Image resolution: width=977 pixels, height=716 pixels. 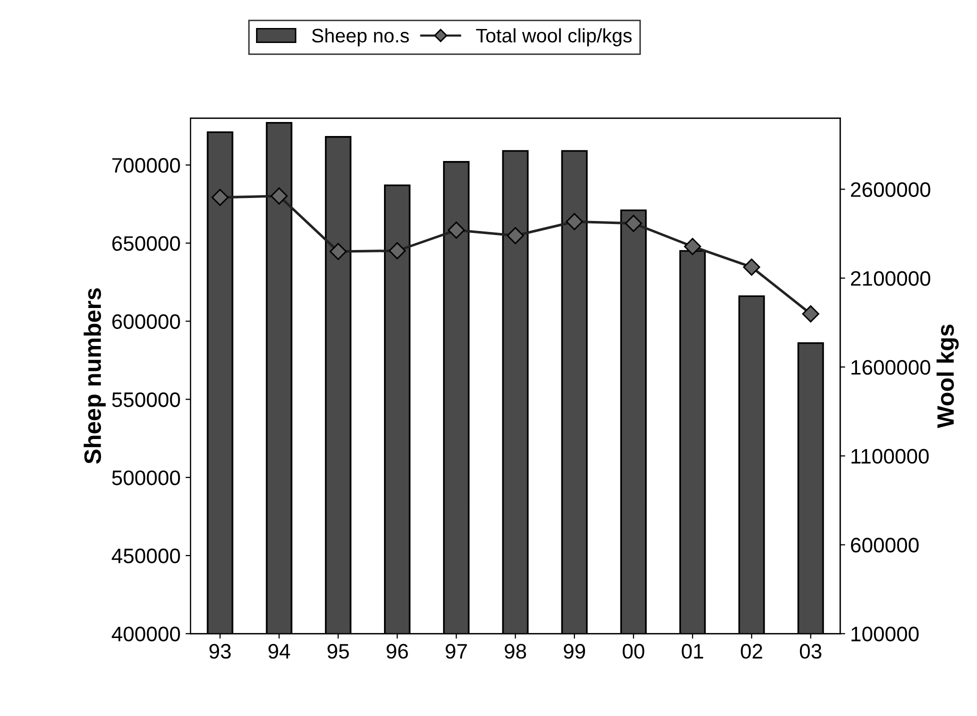 I want to click on x-tick-label: 98, so click(x=515, y=651).